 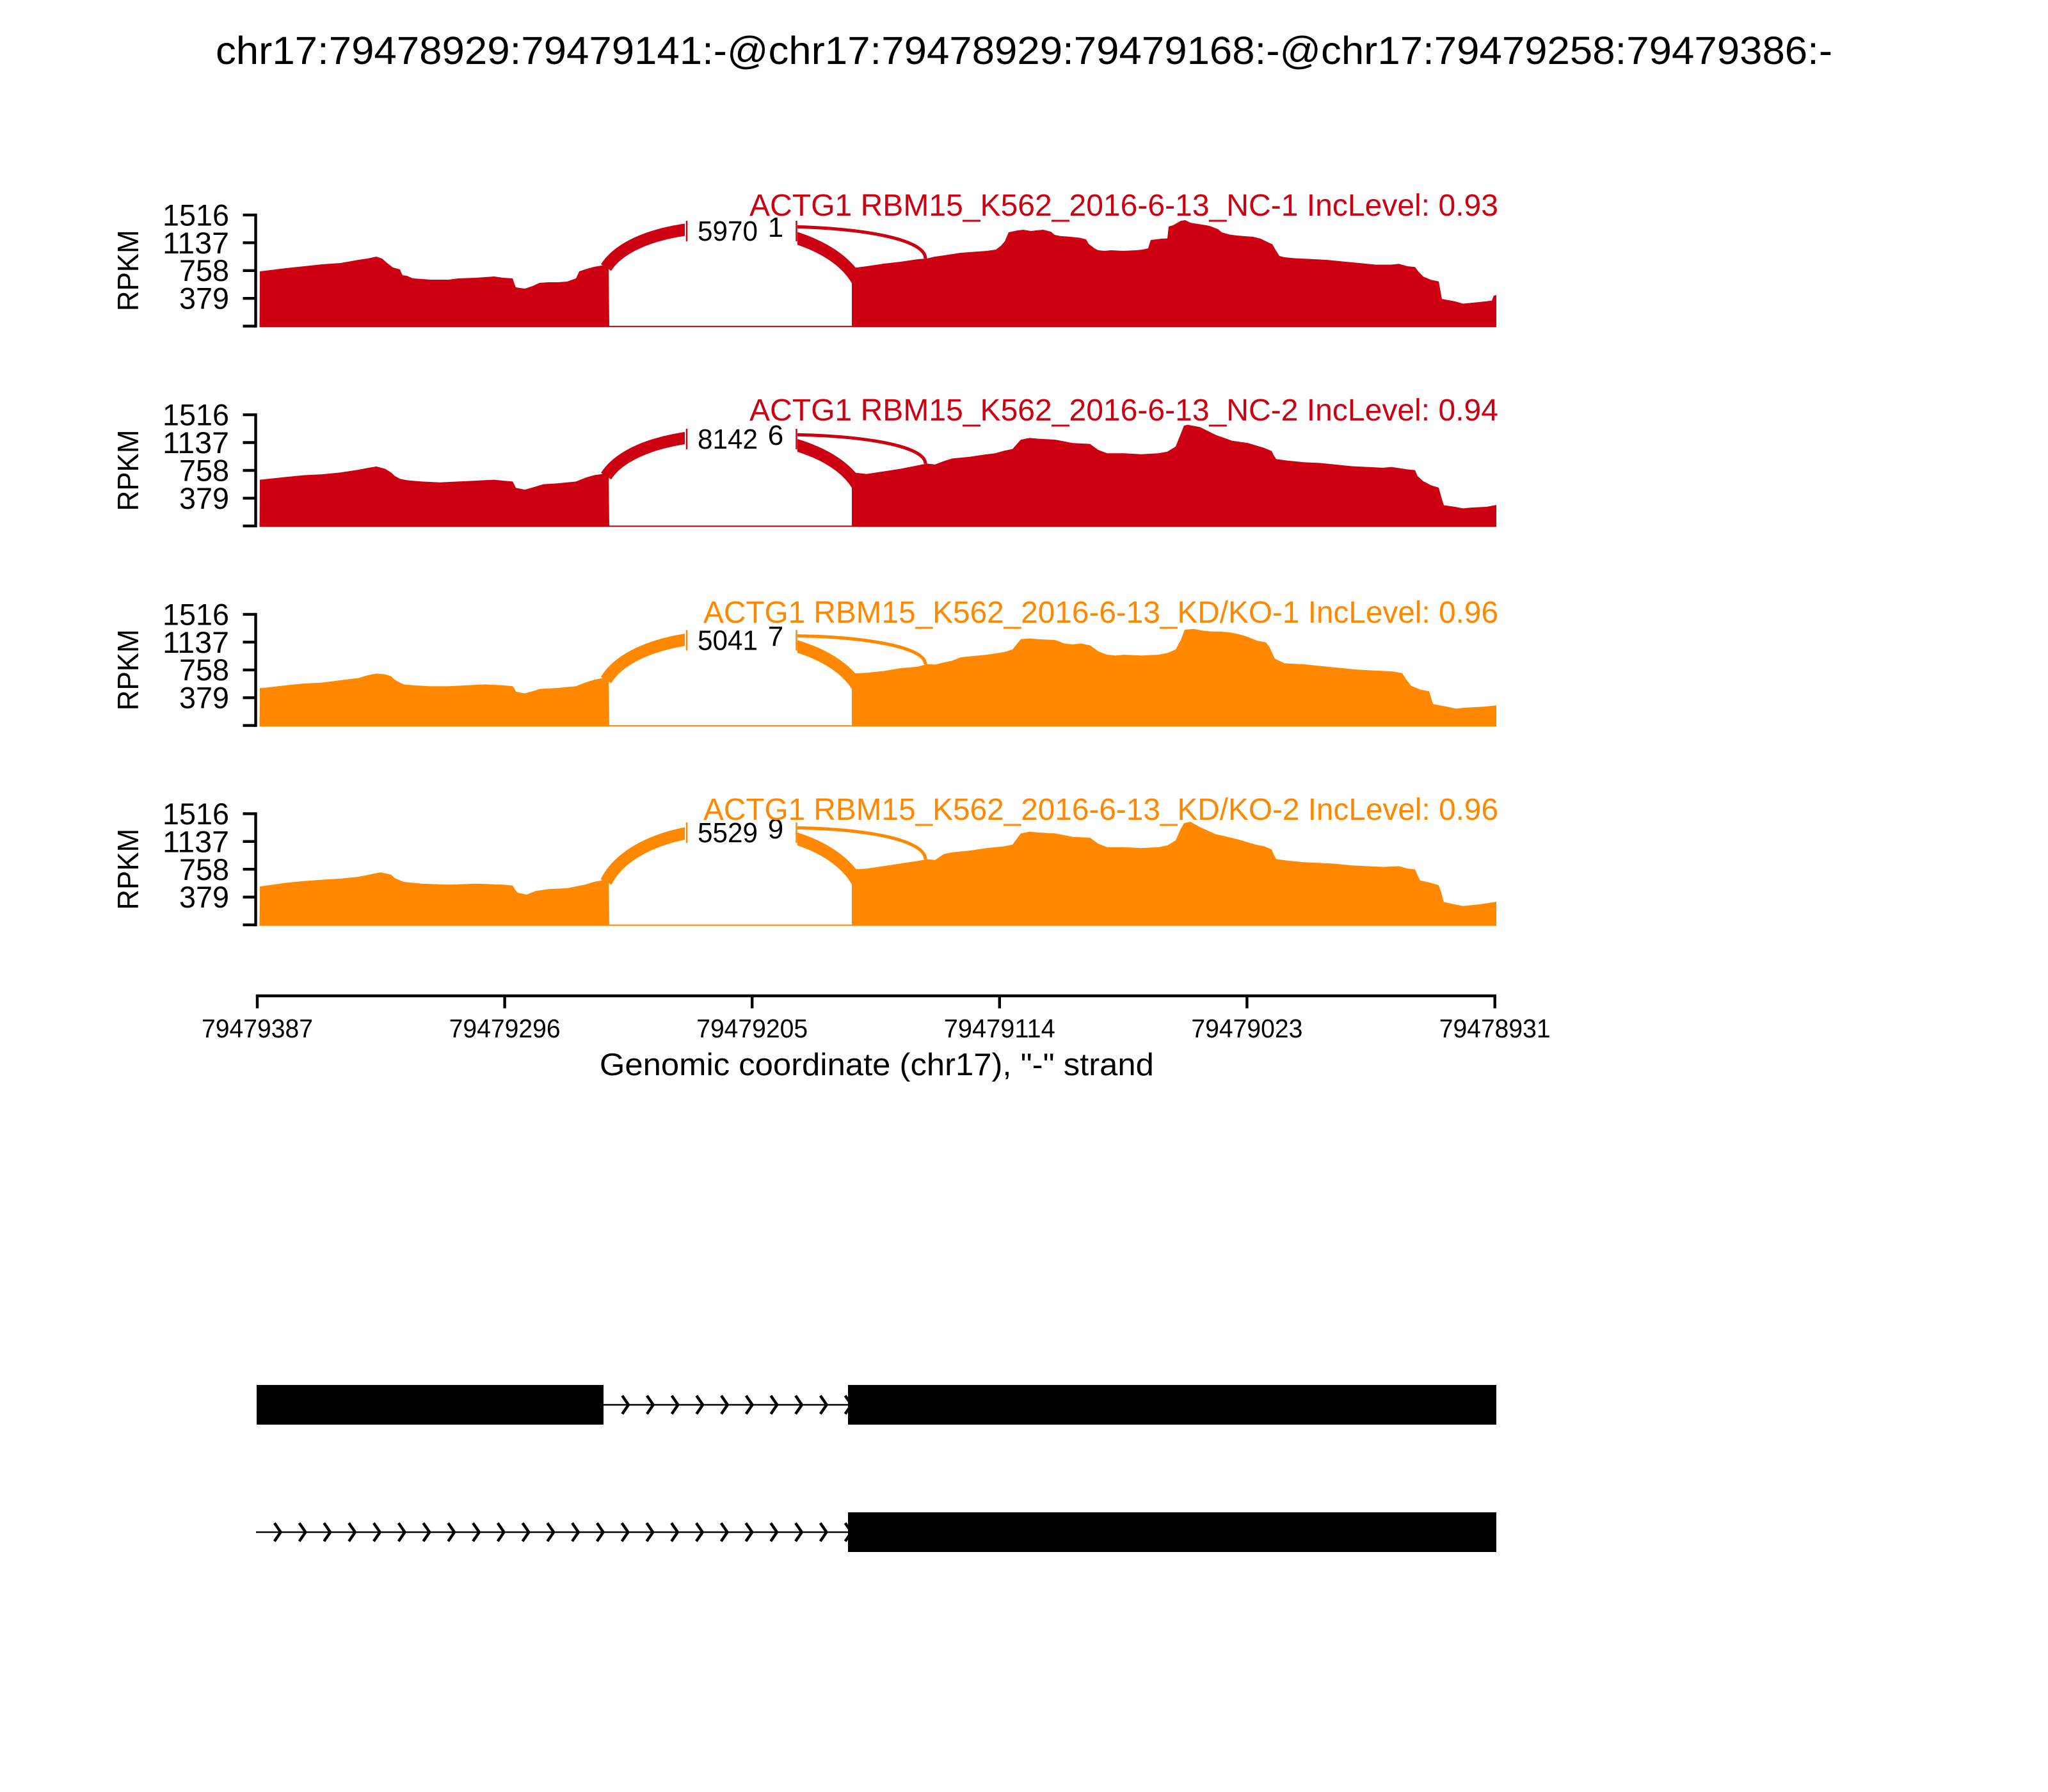 What do you see at coordinates (775, 829) in the screenshot?
I see `svg-text: 9` at bounding box center [775, 829].